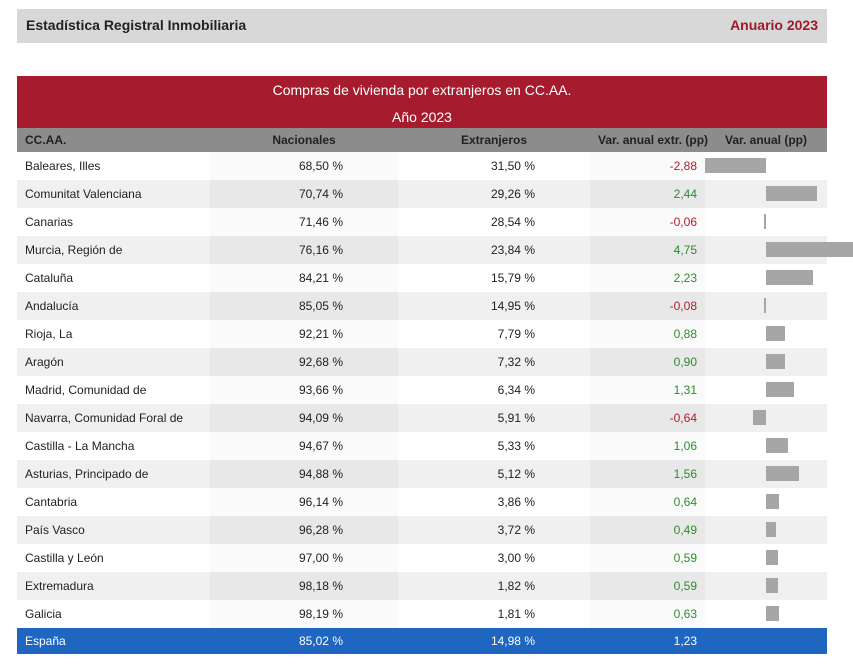  I want to click on var-extr-value: 4,75, so click(647, 250).